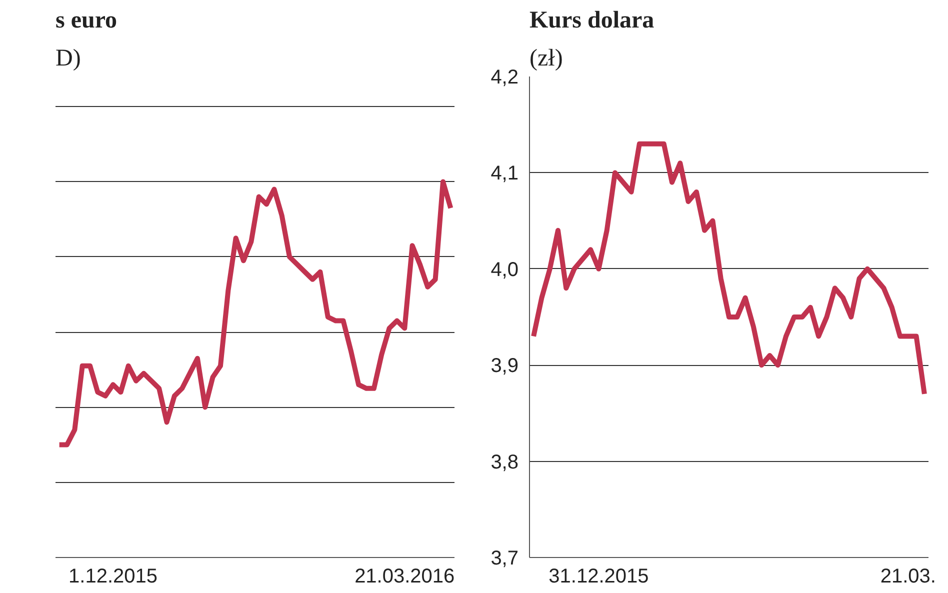  I want to click on y-tick-label: 4,2, so click(504, 77).